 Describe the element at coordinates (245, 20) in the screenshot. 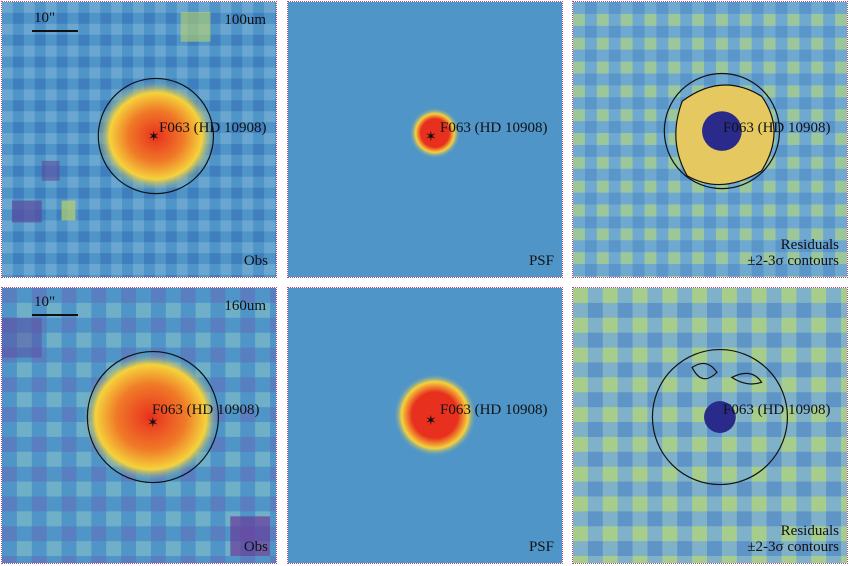

I see `wavelength-label: 100um` at that location.